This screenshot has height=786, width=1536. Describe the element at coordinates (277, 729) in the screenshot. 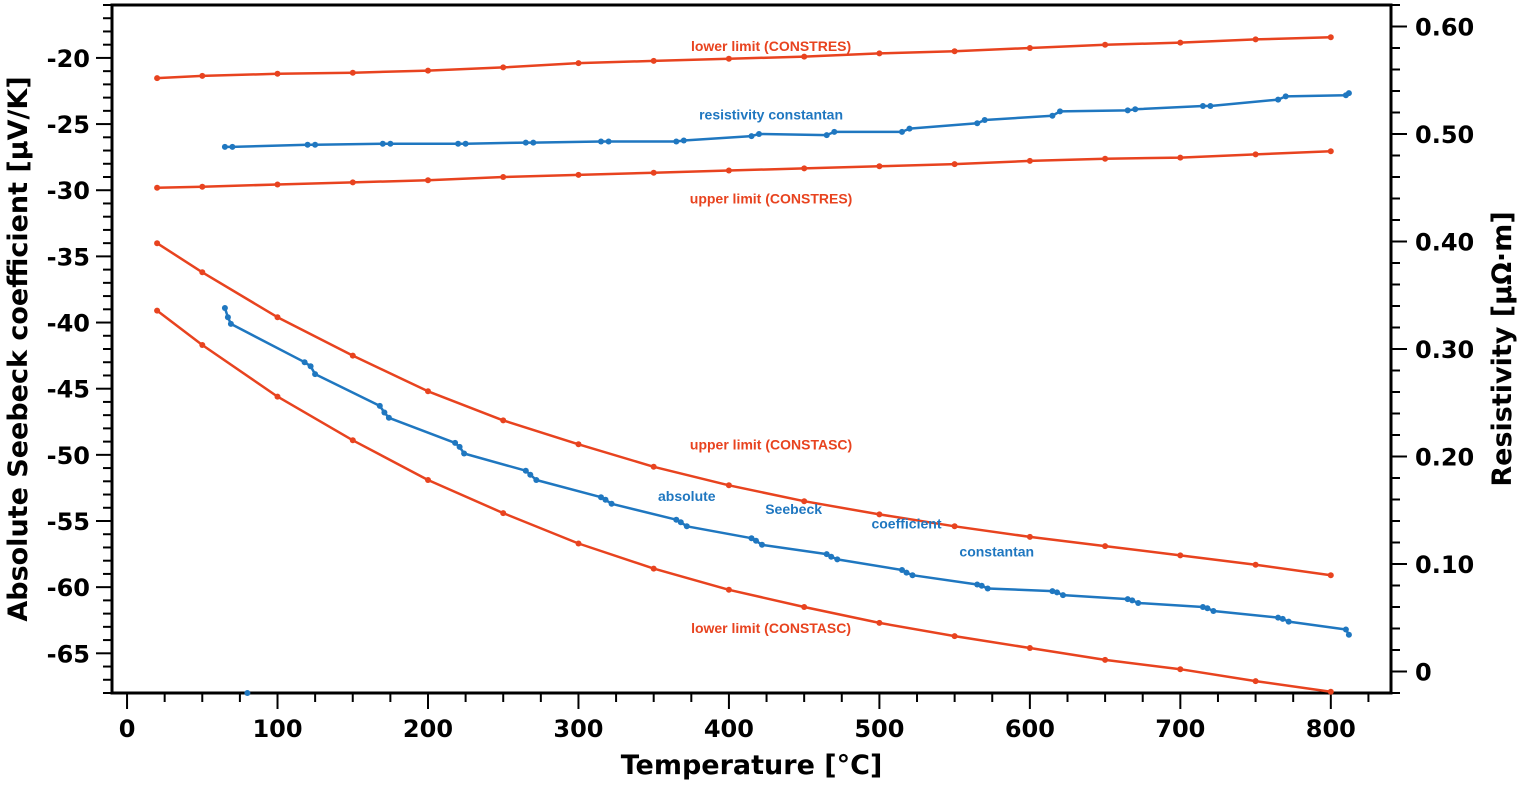

I see `x-tick-label: 100` at that location.